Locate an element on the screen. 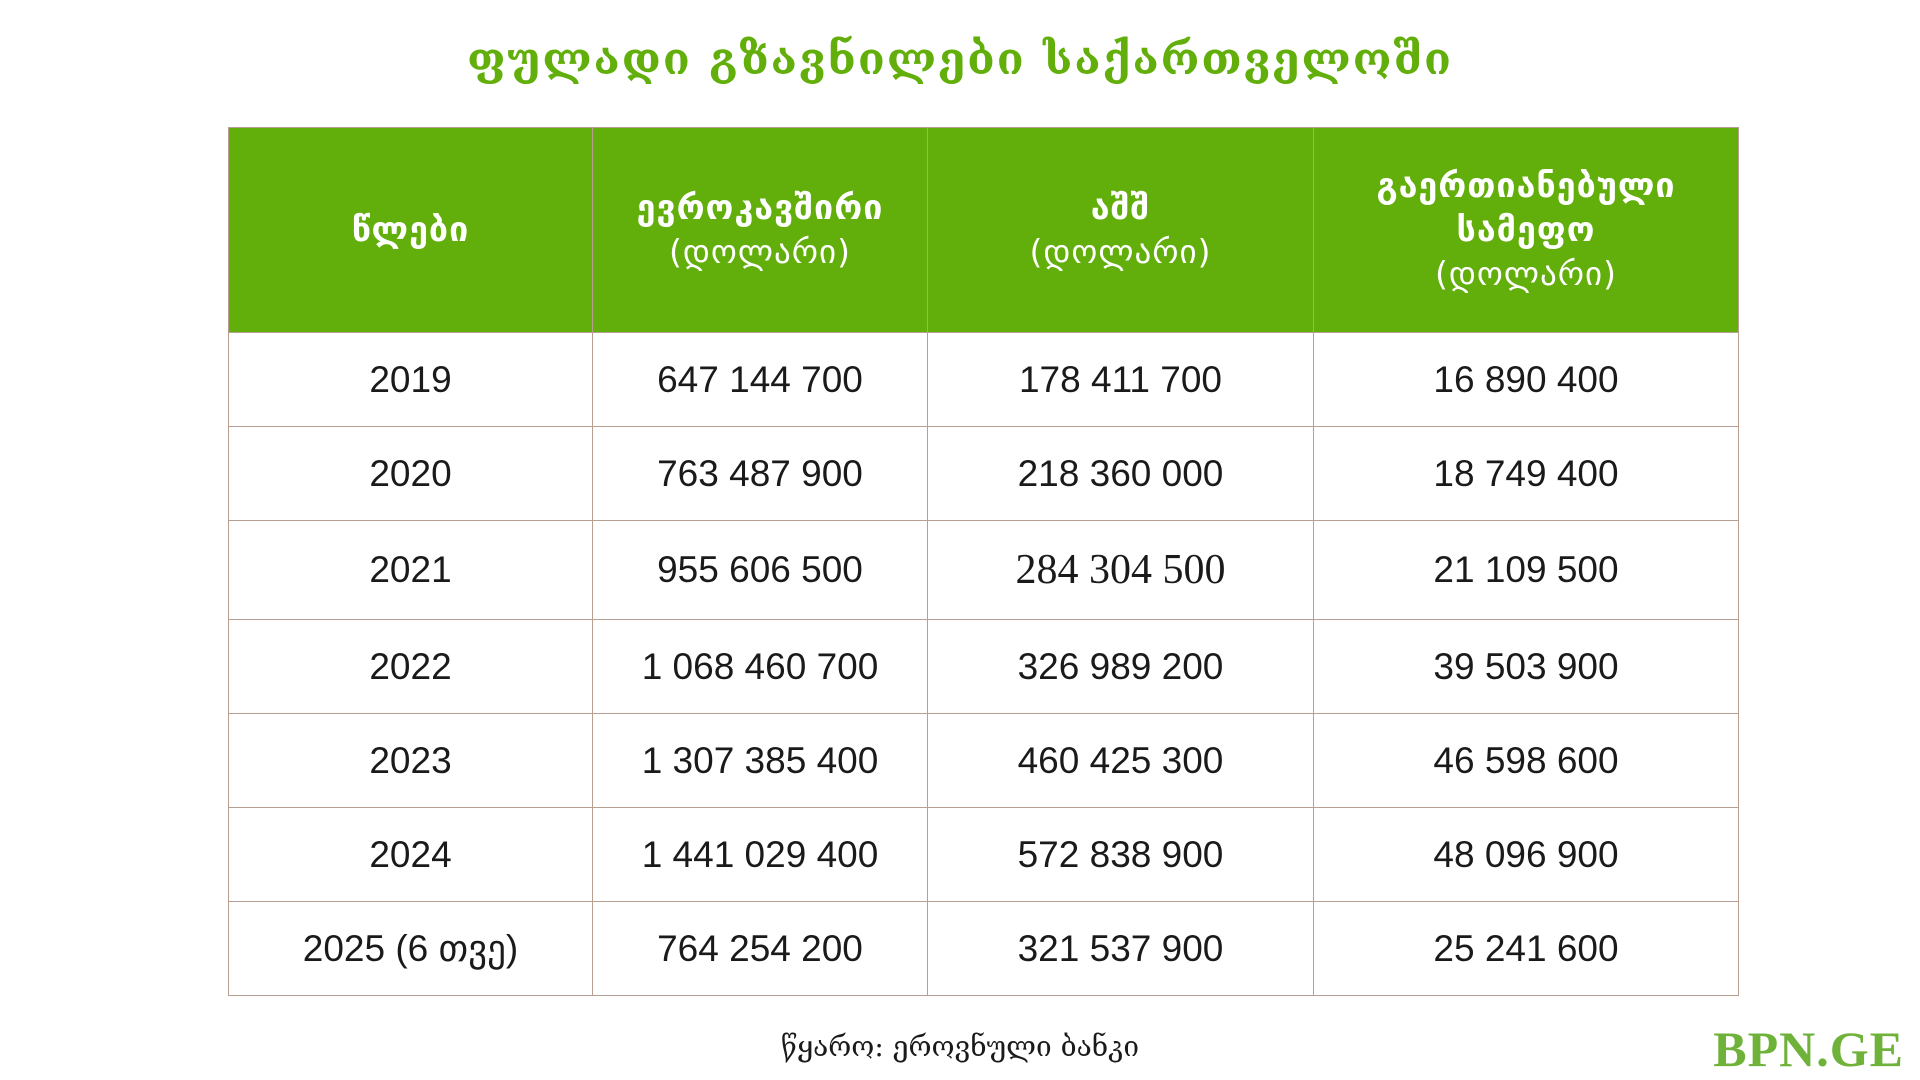 Image resolution: width=1920 pixels, height=1080 pixels. cell-year: 2023 is located at coordinates (410, 760).